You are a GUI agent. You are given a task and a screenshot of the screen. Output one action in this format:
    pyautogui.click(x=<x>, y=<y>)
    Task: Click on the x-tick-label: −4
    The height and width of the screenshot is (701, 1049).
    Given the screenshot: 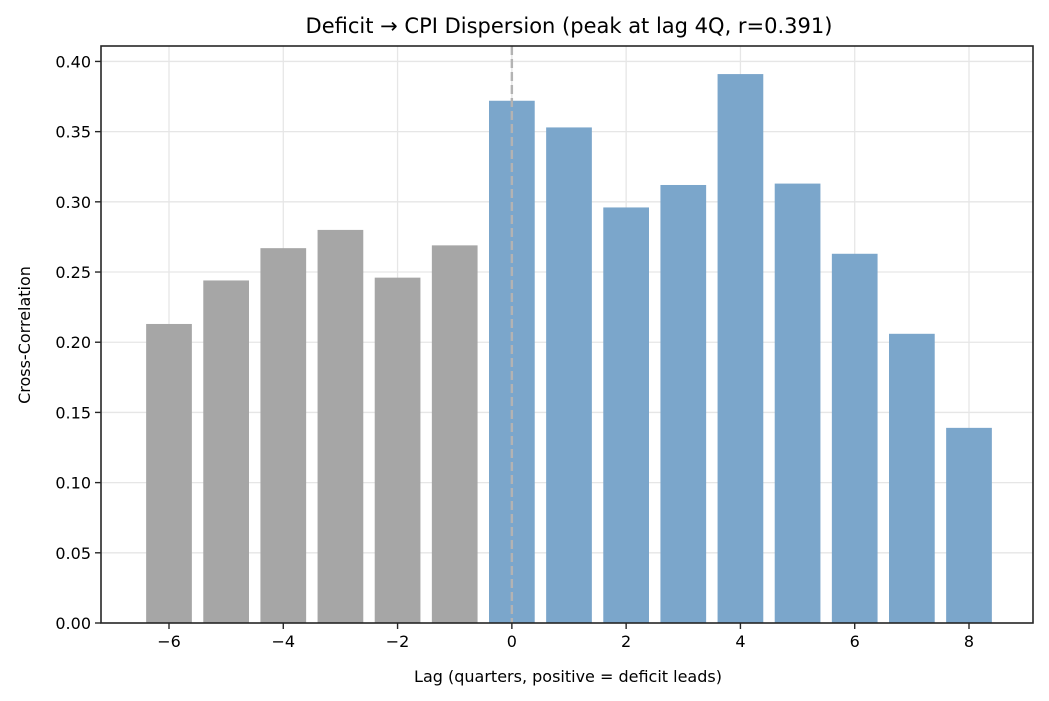 What is the action you would take?
    pyautogui.click(x=283, y=641)
    